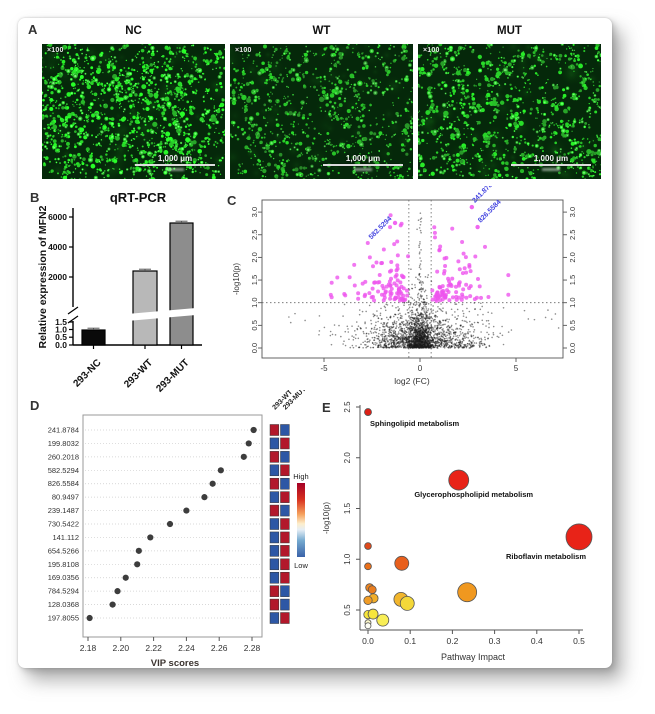 The image size is (655, 714). I want to click on x-category-label: 293-NC, so click(87, 373).